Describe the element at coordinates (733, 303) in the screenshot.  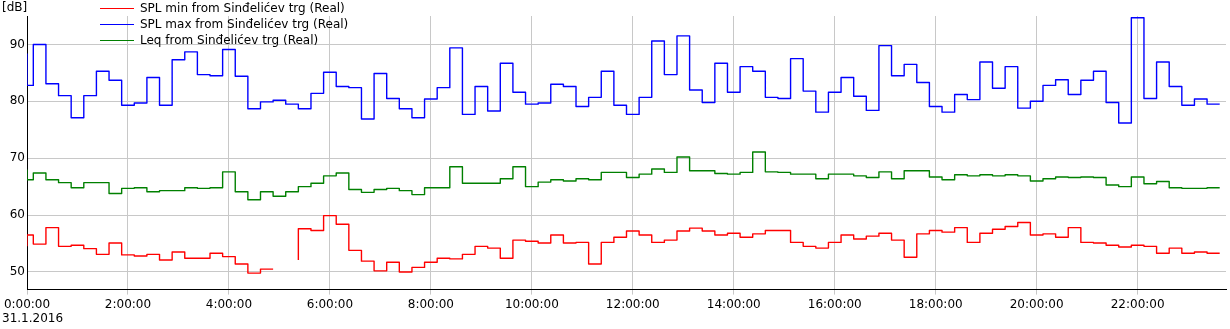
I see `x-tick-label: 14:00:00` at that location.